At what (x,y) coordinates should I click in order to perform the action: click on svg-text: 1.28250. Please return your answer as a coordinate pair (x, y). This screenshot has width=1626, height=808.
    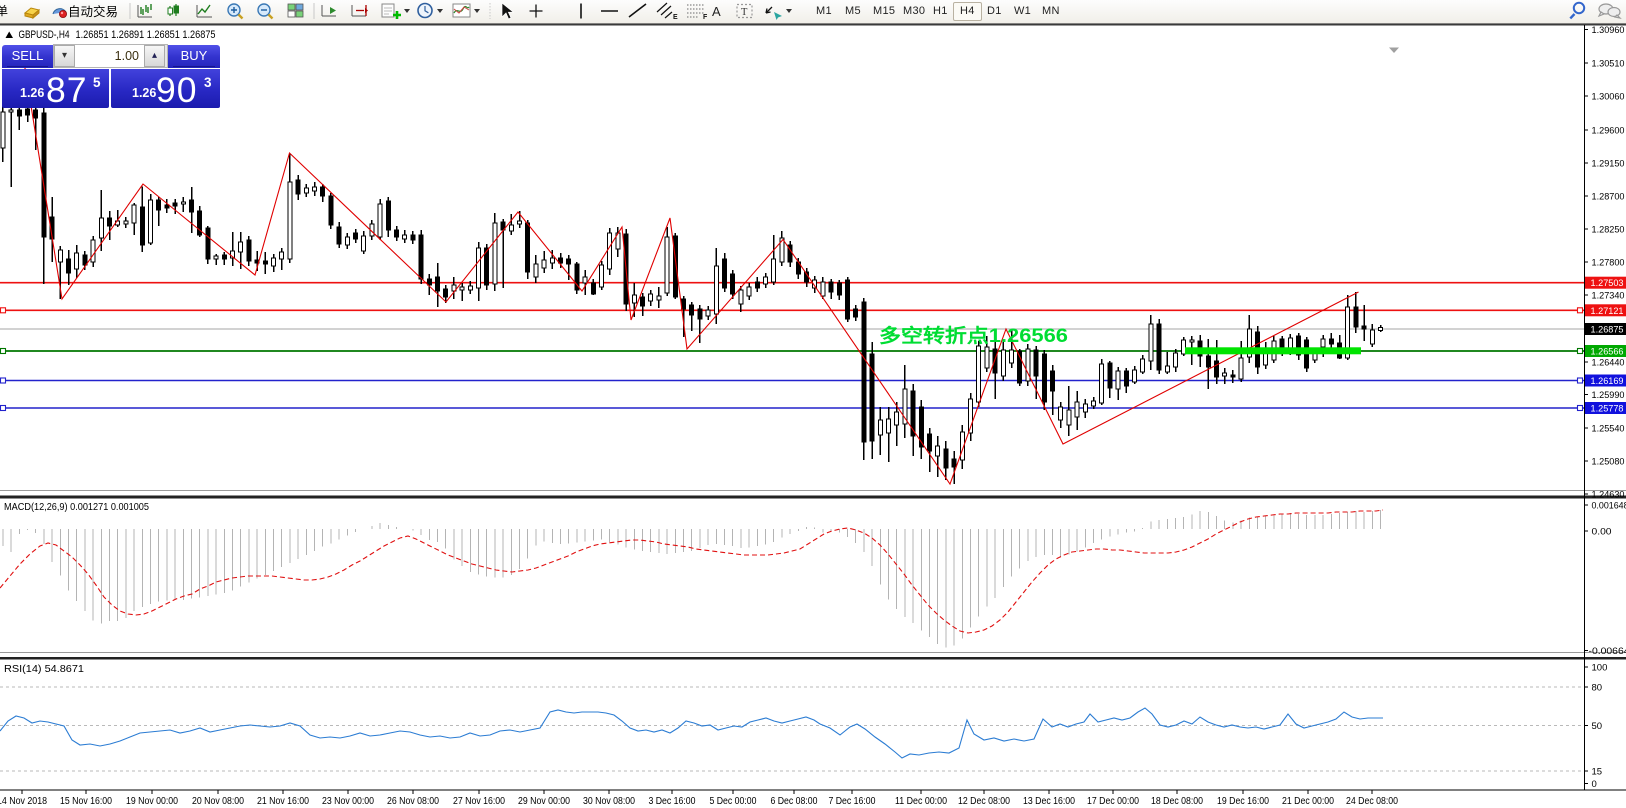
    Looking at the image, I should click on (1608, 230).